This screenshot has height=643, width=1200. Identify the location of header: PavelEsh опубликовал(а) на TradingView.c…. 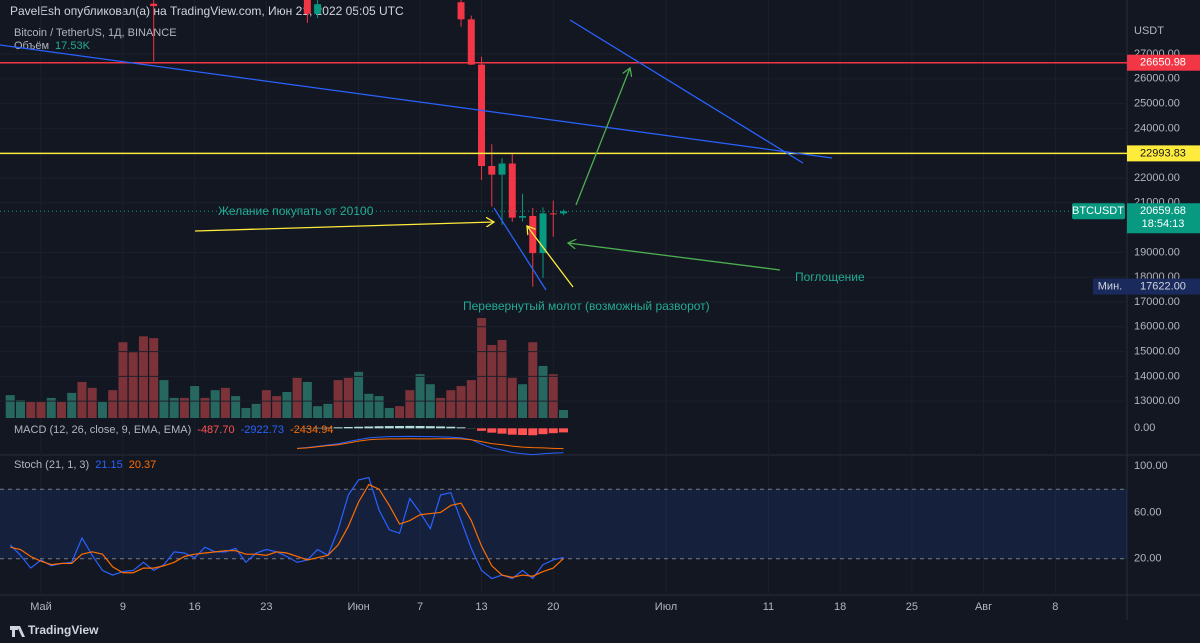
(207, 11).